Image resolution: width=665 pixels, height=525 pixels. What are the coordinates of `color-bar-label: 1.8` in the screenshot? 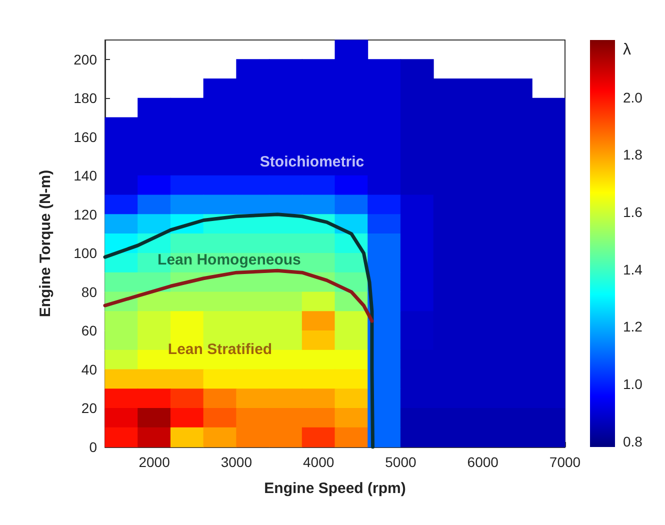 It's located at (633, 154).